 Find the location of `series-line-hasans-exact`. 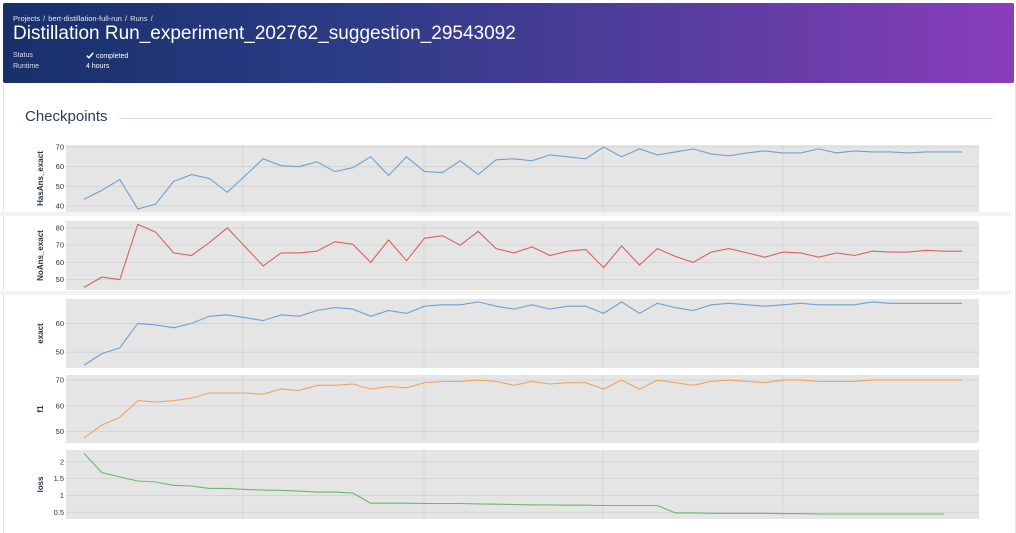

series-line-hasans-exact is located at coordinates (522, 178).